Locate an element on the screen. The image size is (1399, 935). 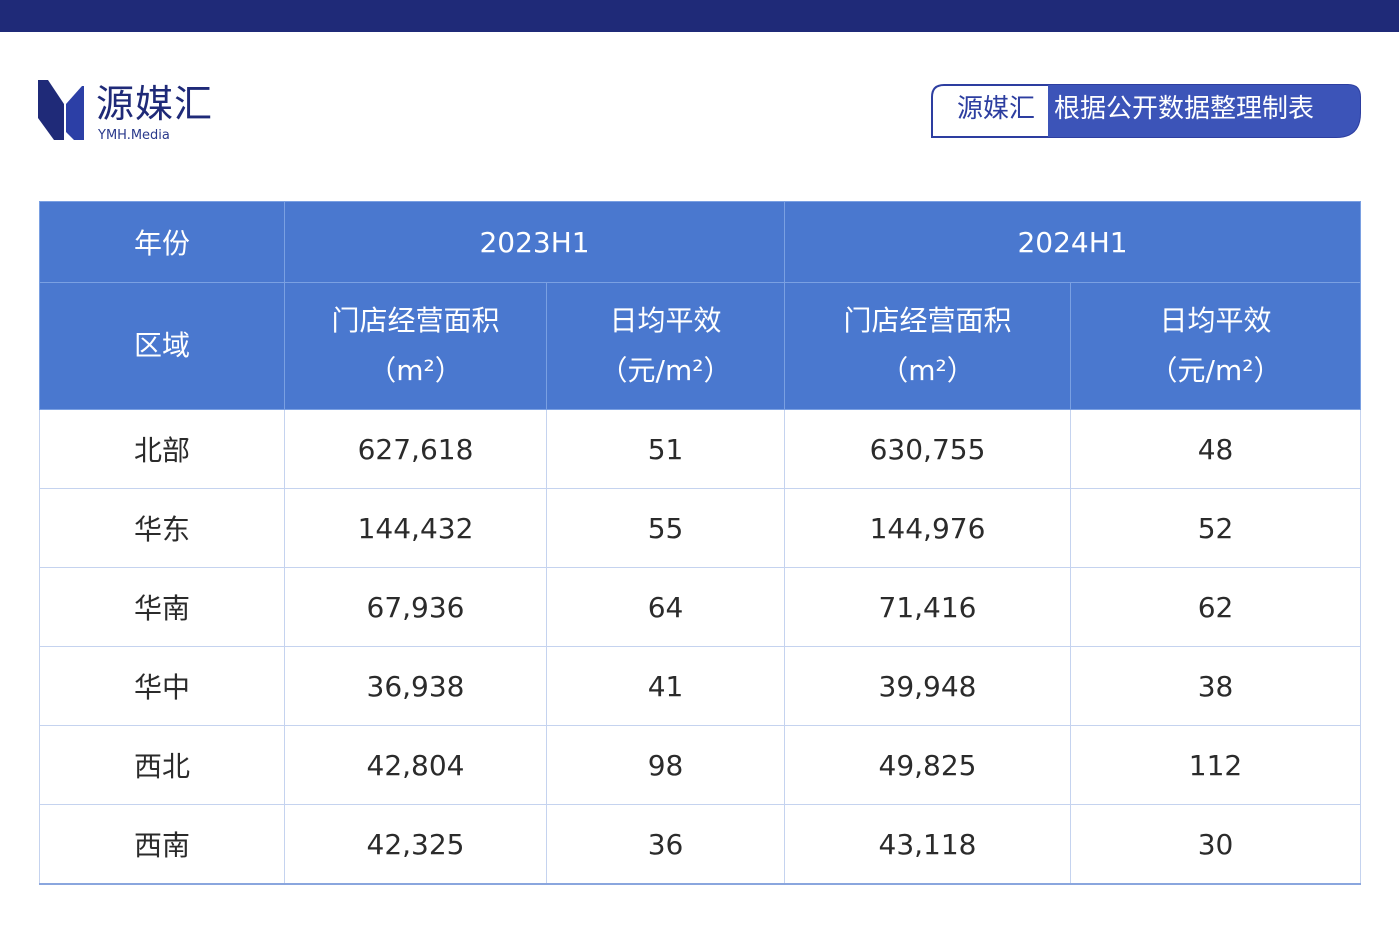
header-row-year: 年份 2023H1 2024H1 is located at coordinates (700, 242).